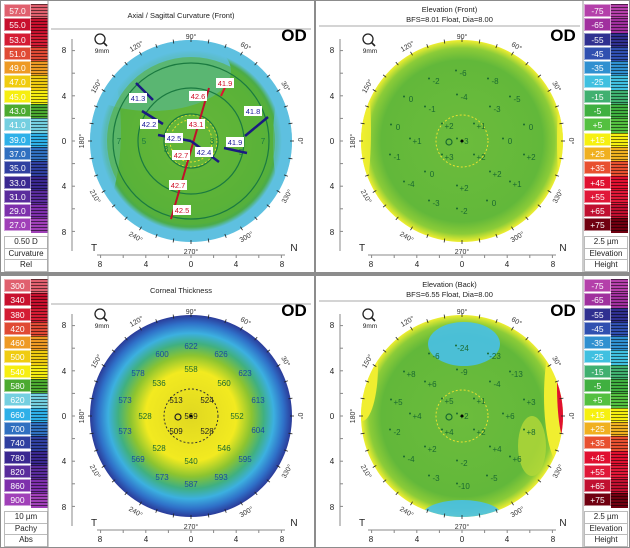  I want to click on scale-step: 300, so click(26, 286).